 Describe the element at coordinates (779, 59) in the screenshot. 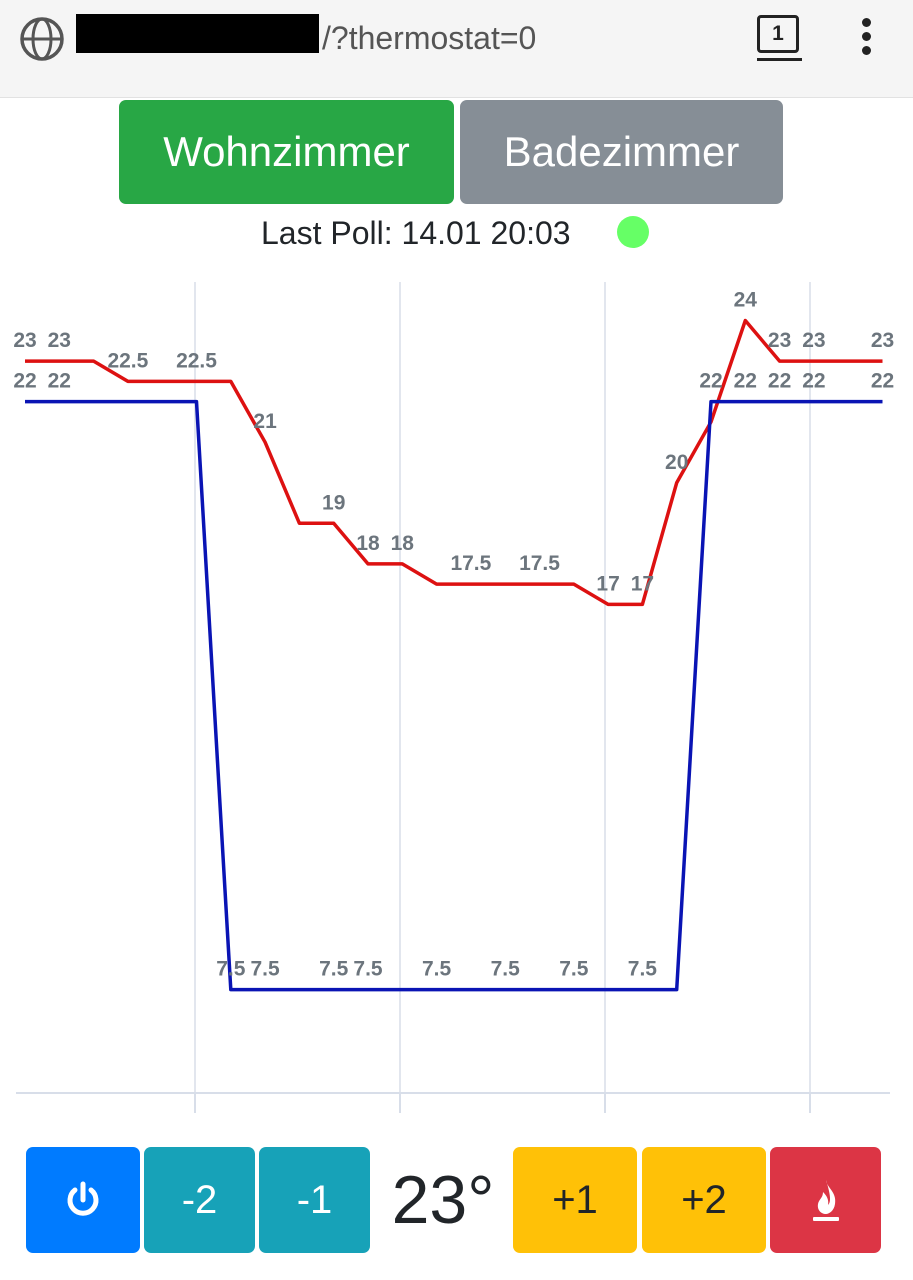

I see `tab-count-underline` at that location.